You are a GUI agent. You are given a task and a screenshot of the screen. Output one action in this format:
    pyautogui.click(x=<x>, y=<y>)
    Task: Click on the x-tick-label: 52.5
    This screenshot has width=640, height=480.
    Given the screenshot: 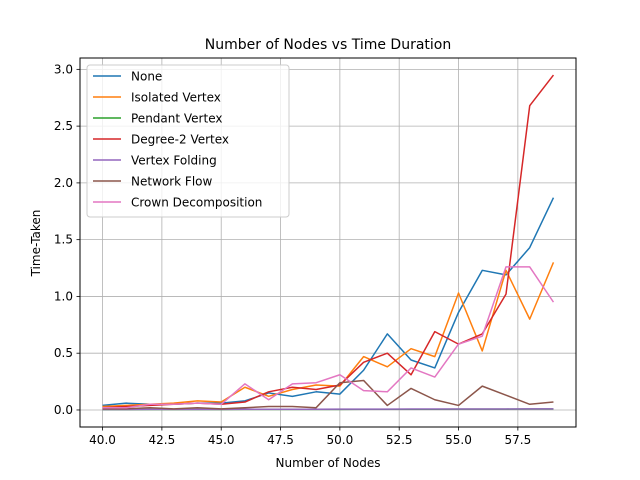 What is the action you would take?
    pyautogui.click(x=399, y=440)
    